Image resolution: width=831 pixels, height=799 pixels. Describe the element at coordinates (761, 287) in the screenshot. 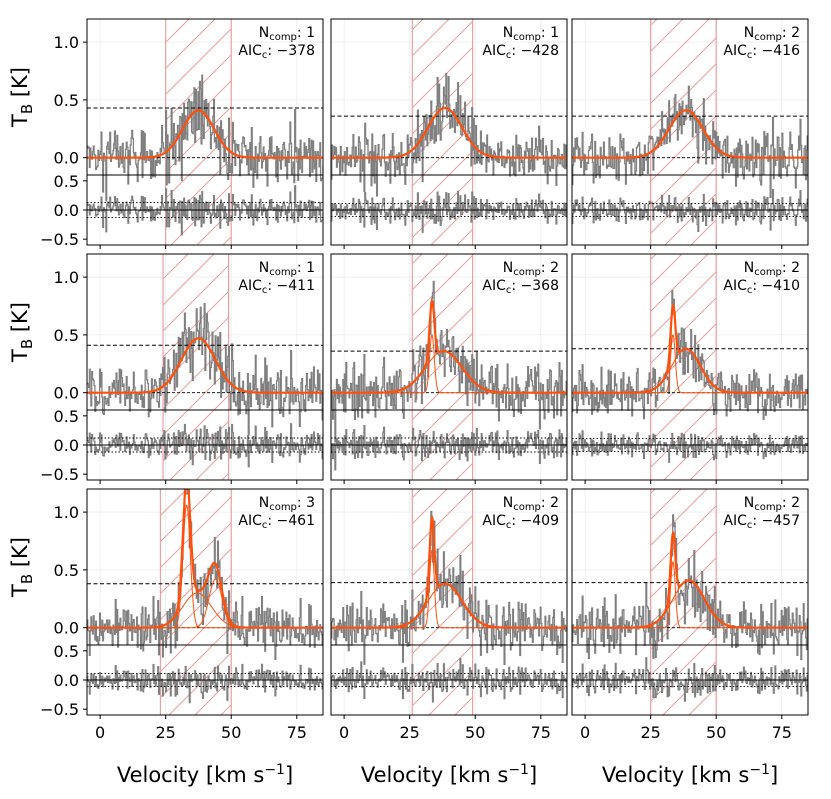

I see `aic-annotation: AICc: −410` at that location.